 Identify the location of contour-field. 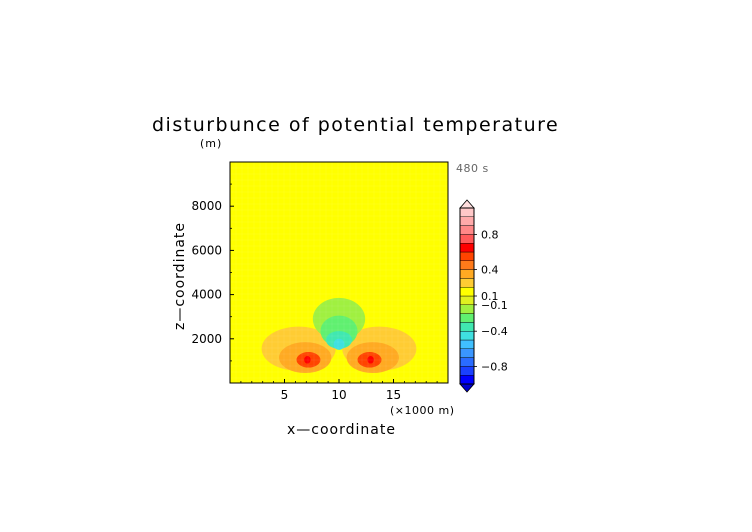
(339, 272).